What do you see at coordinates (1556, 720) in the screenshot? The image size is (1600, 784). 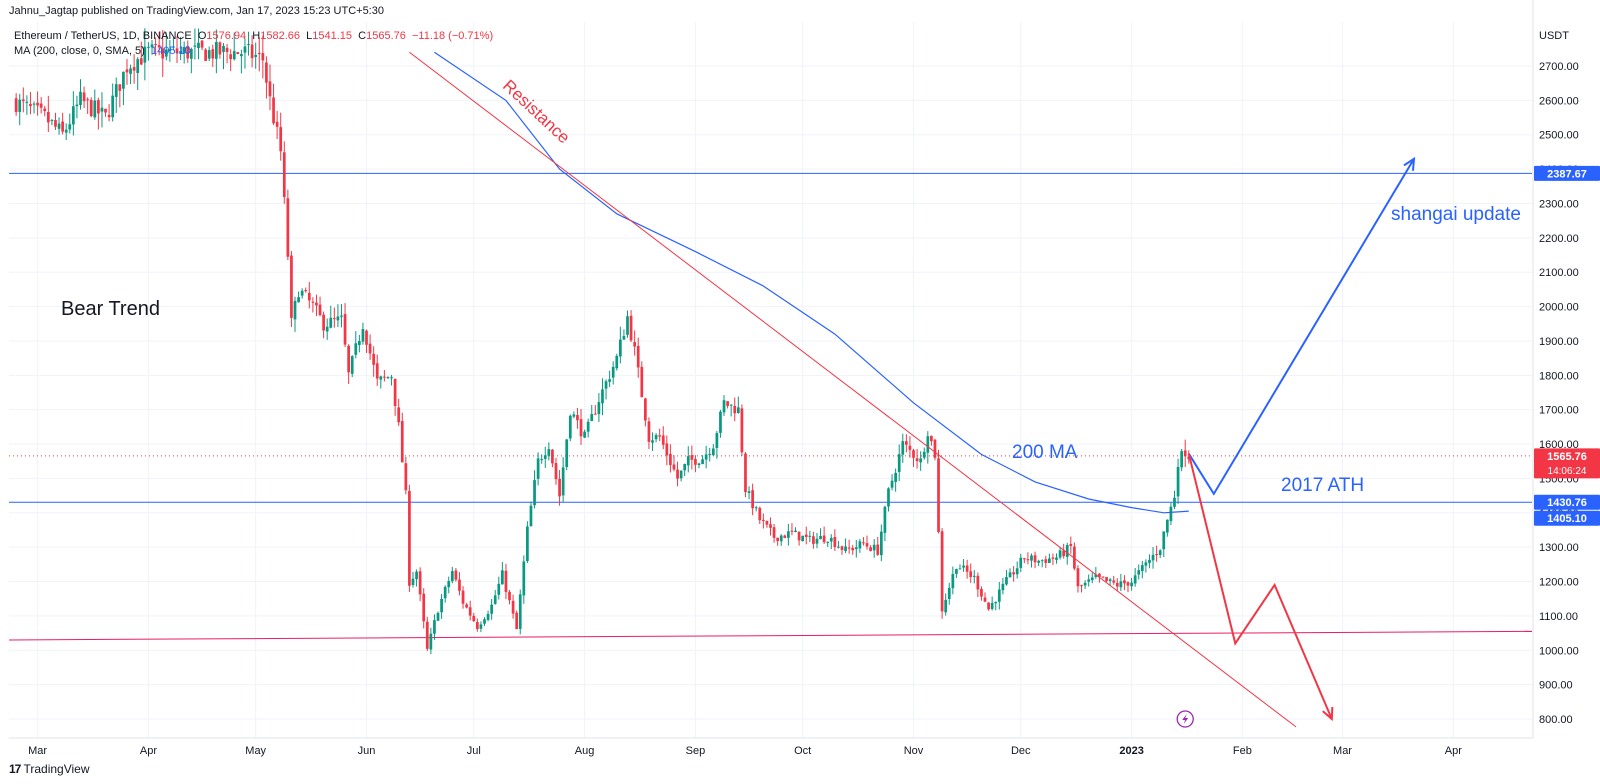 I see `price-tick-label: 800.00` at bounding box center [1556, 720].